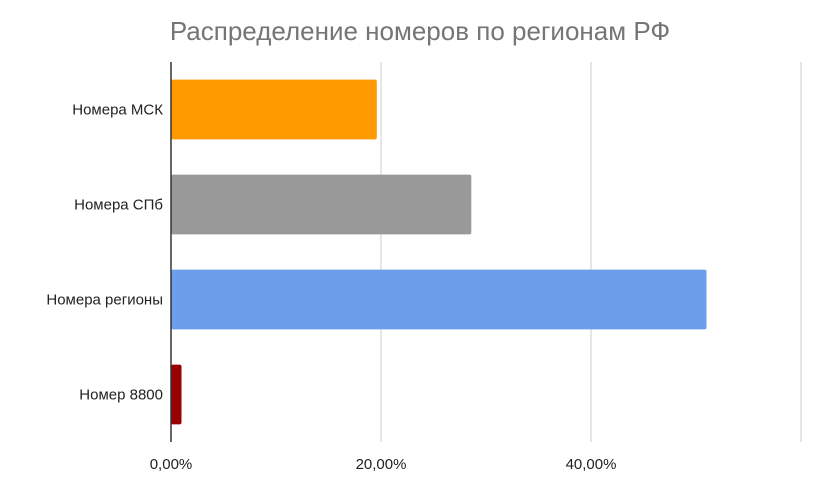 Image resolution: width=840 pixels, height=490 pixels. What do you see at coordinates (171, 464) in the screenshot?
I see `x-tick-label: 0,00%` at bounding box center [171, 464].